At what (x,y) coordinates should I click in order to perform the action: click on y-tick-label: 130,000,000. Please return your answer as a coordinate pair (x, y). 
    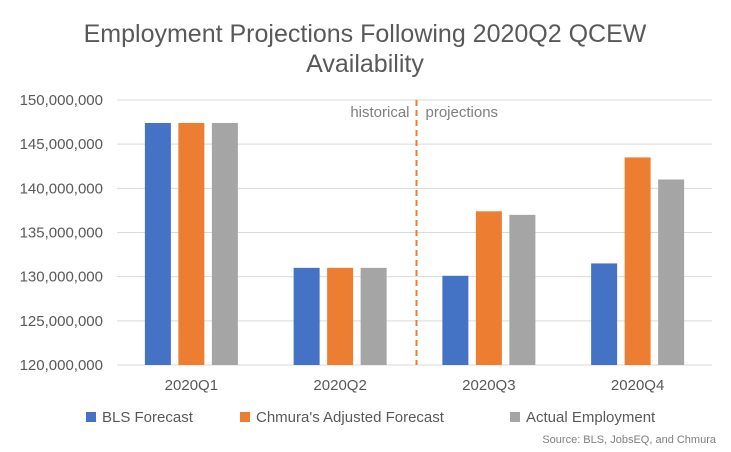
    Looking at the image, I should click on (61, 277).